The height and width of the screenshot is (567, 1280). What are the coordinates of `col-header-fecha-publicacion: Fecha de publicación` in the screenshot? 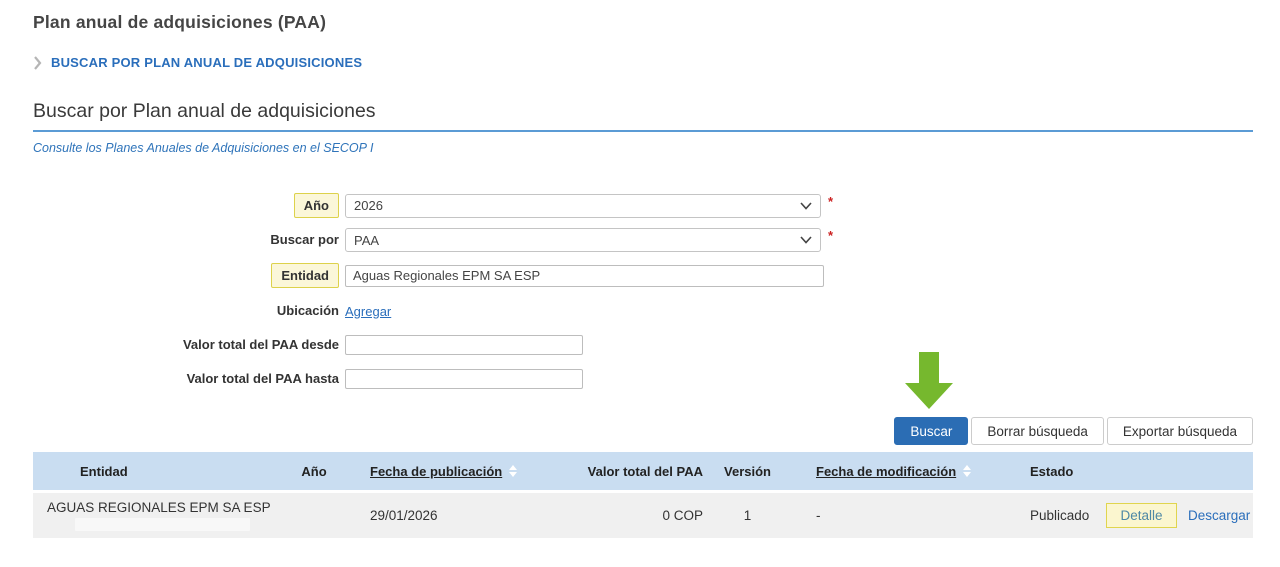 It's located at (445, 471).